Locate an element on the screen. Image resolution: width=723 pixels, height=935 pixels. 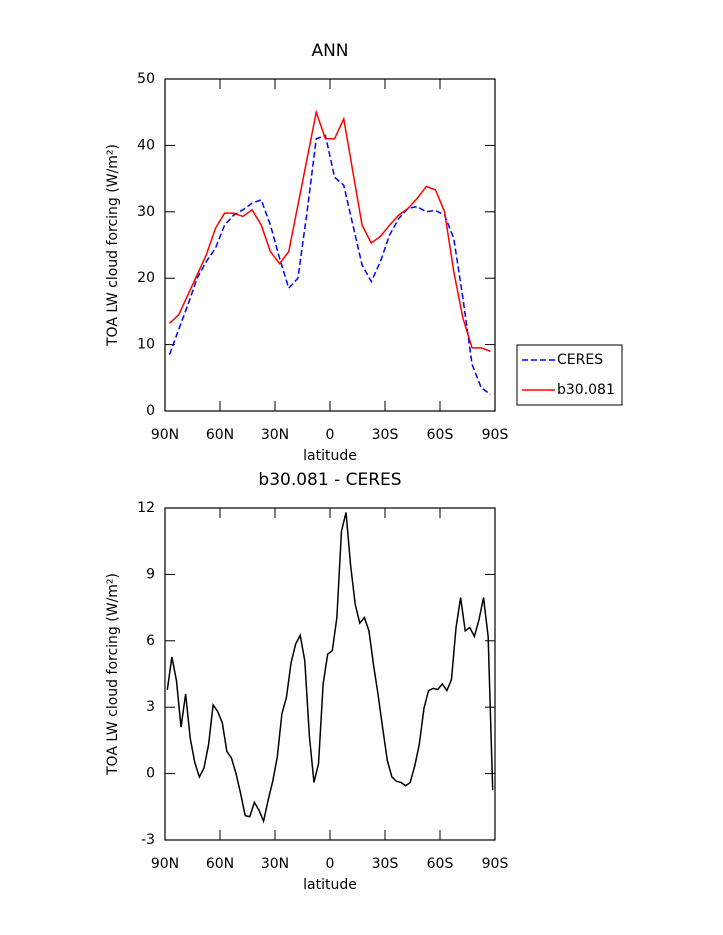
y-tick-label: 6 is located at coordinates (150, 641).